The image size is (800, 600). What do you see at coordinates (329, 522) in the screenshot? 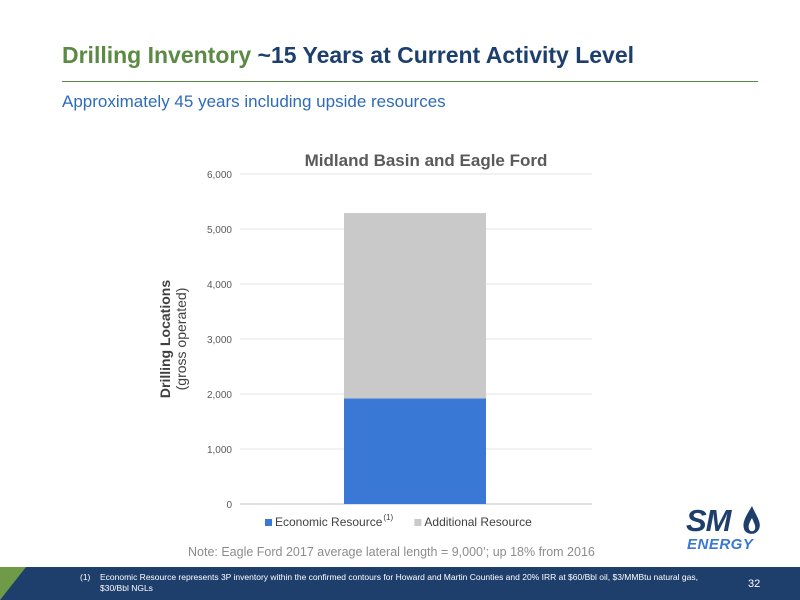
I see `legend-label: Economic Resource` at bounding box center [329, 522].